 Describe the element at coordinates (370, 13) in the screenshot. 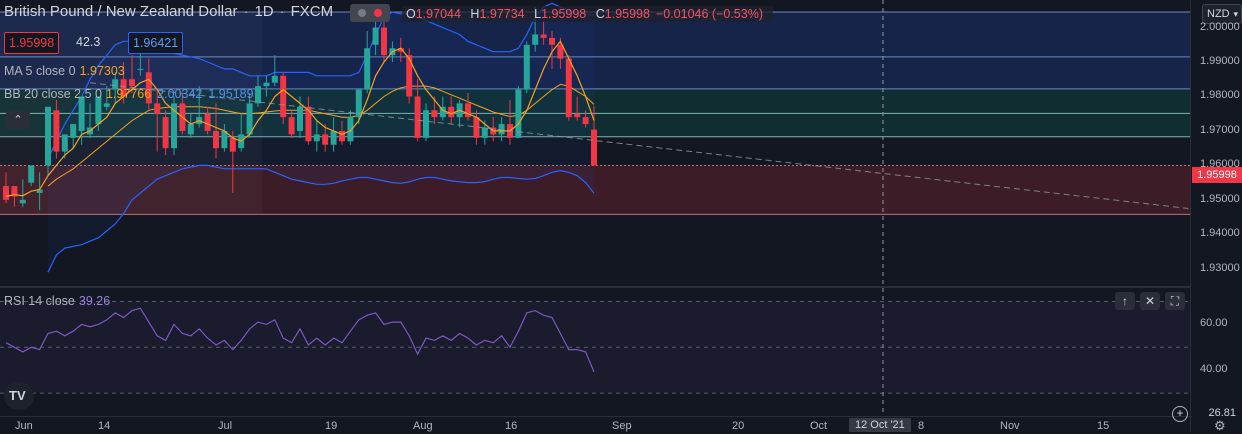

I see `visibility-toggle` at that location.